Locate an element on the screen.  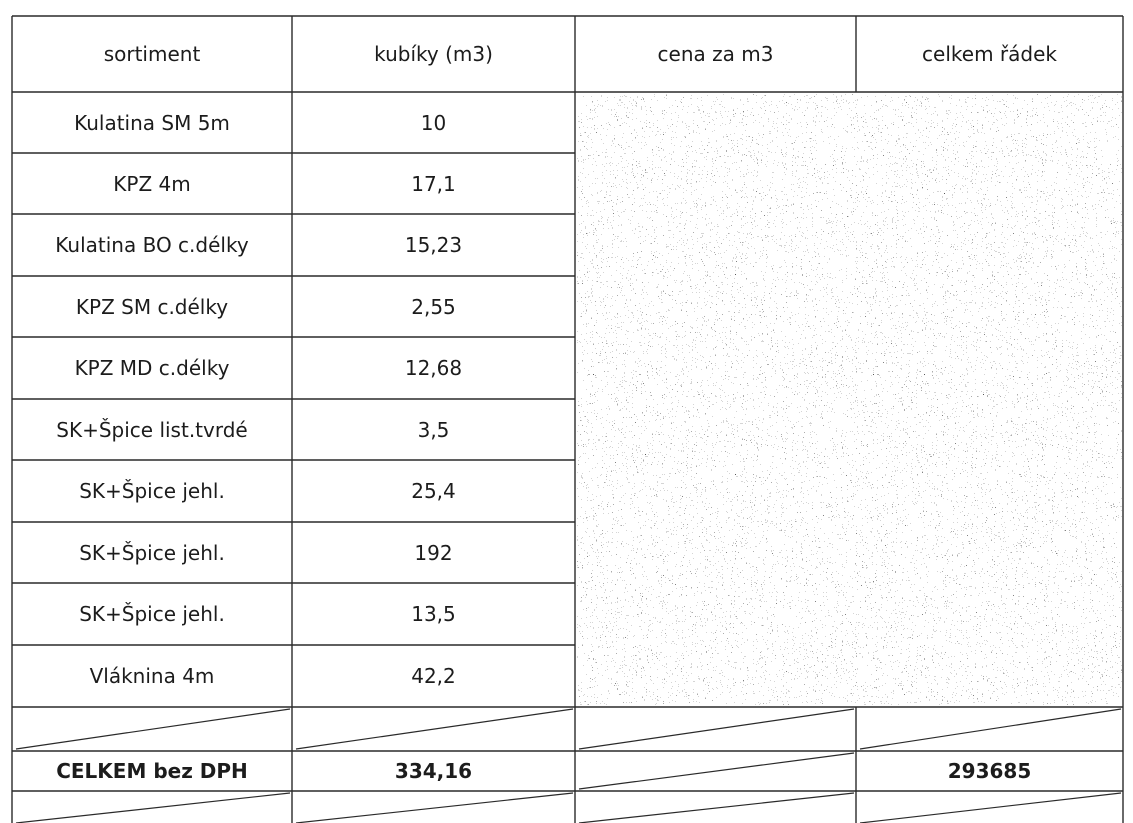
row-9-kubiky: 13,5 is located at coordinates (433, 614).